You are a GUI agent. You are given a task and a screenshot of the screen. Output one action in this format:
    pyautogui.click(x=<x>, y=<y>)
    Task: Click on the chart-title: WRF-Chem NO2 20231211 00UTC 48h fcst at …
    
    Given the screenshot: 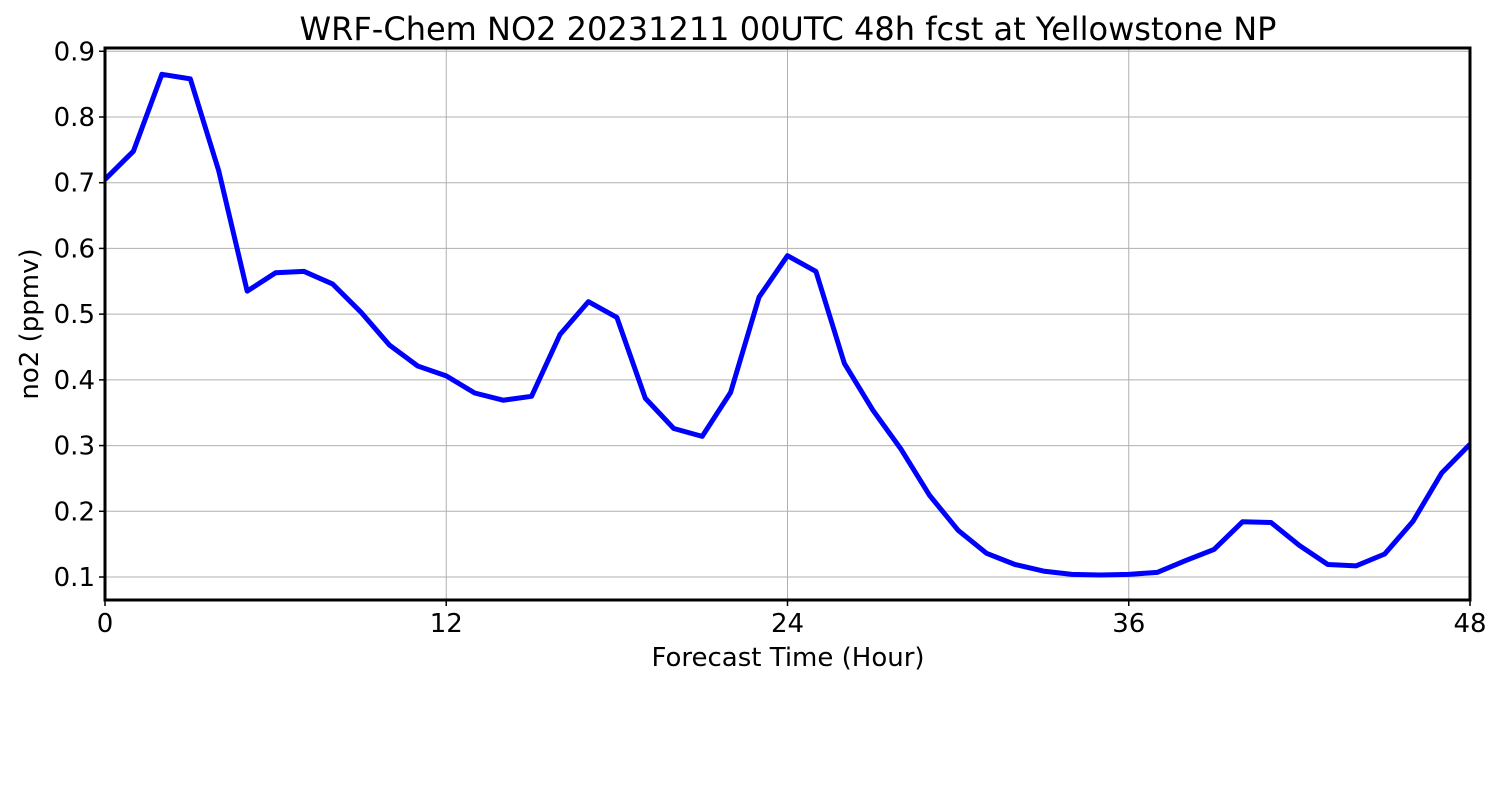 What is the action you would take?
    pyautogui.click(x=788, y=29)
    